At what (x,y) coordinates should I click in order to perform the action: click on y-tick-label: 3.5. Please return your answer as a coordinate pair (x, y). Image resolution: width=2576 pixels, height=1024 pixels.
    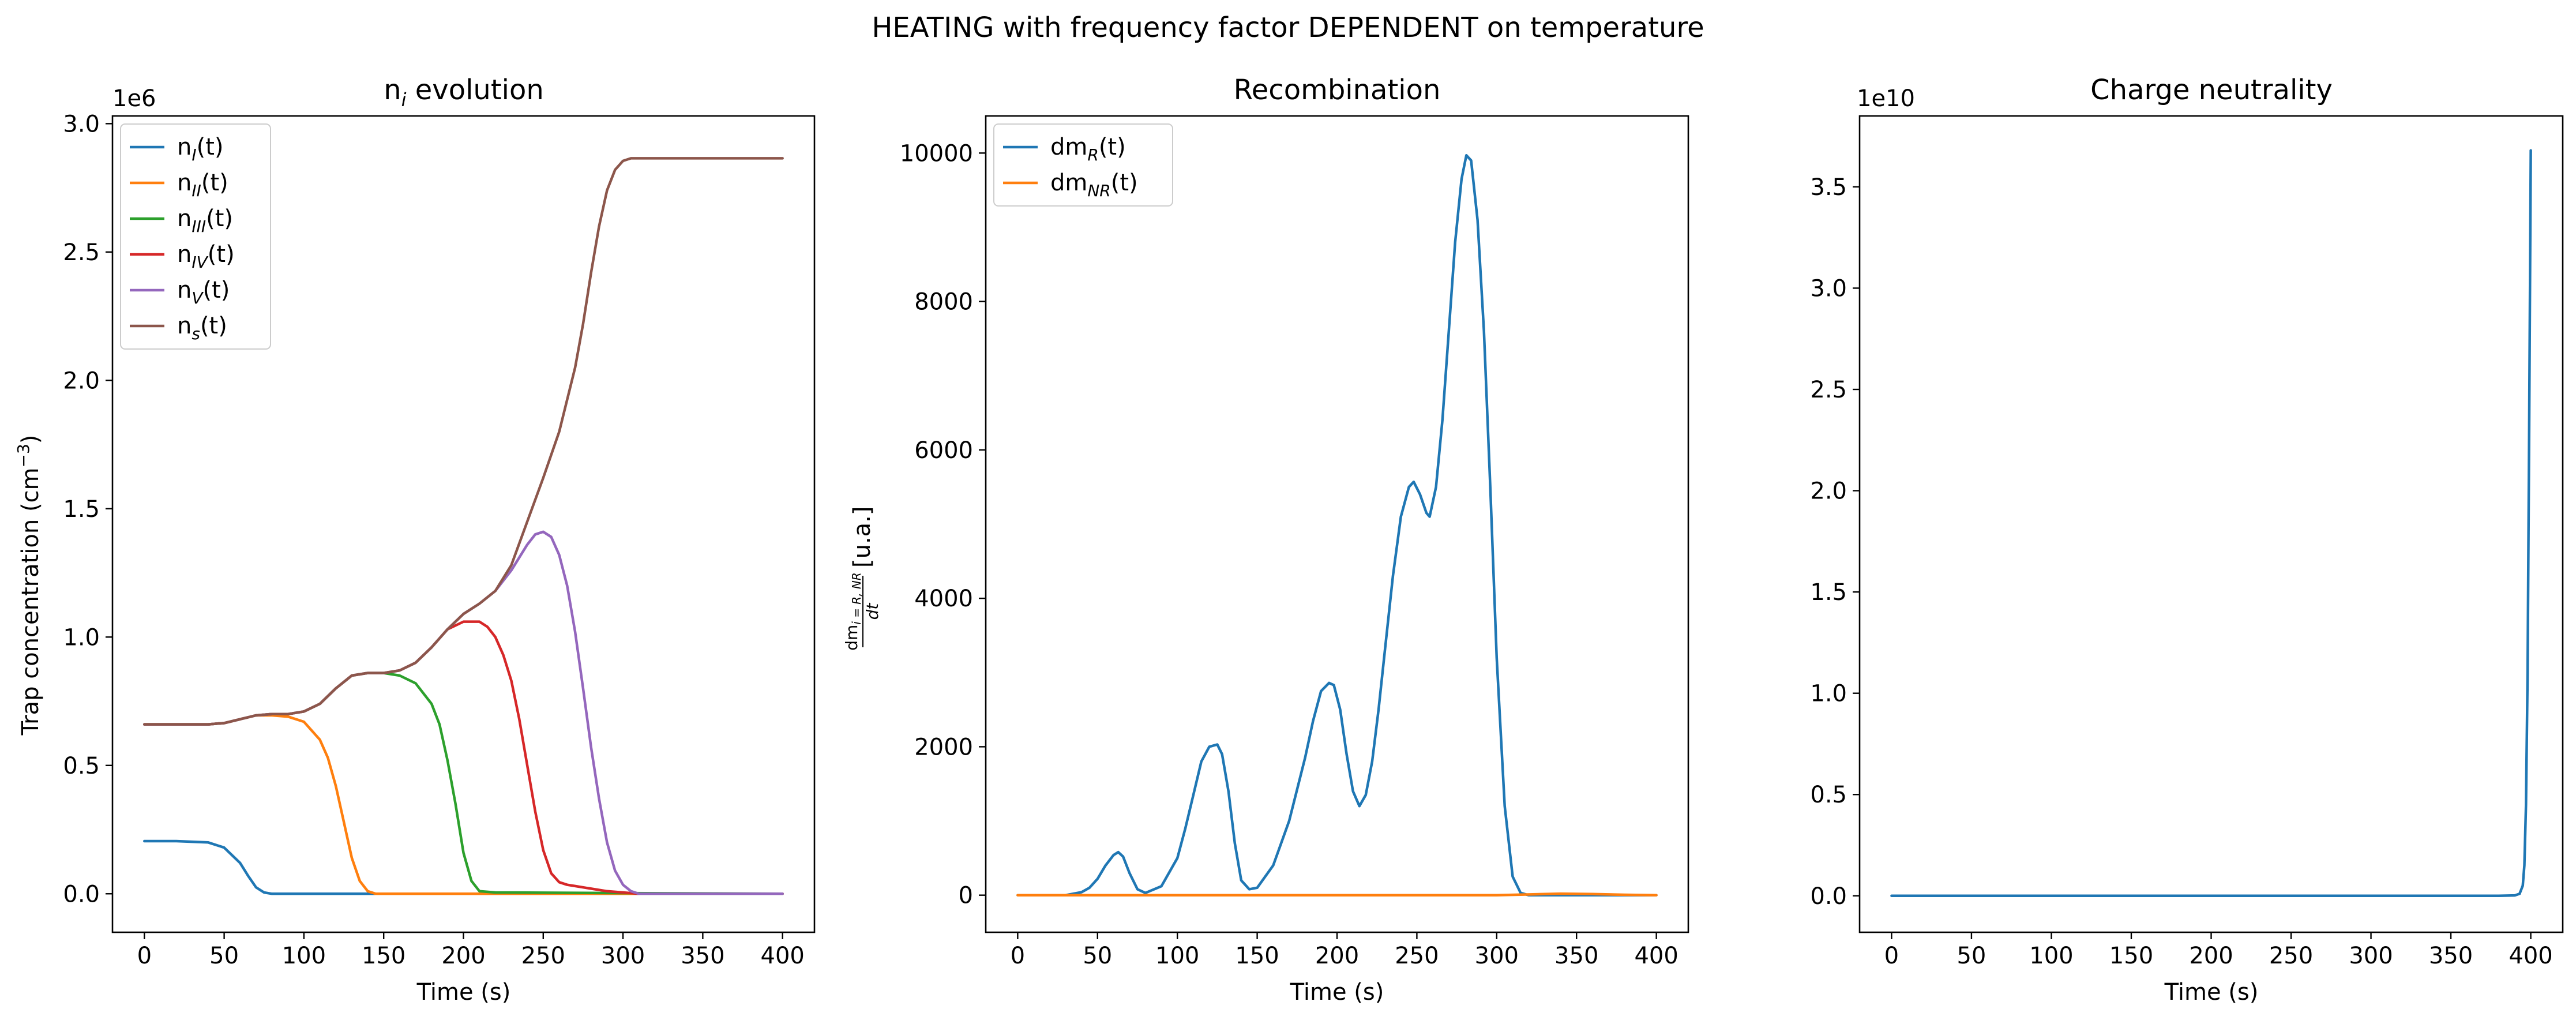
    Looking at the image, I should click on (1828, 187).